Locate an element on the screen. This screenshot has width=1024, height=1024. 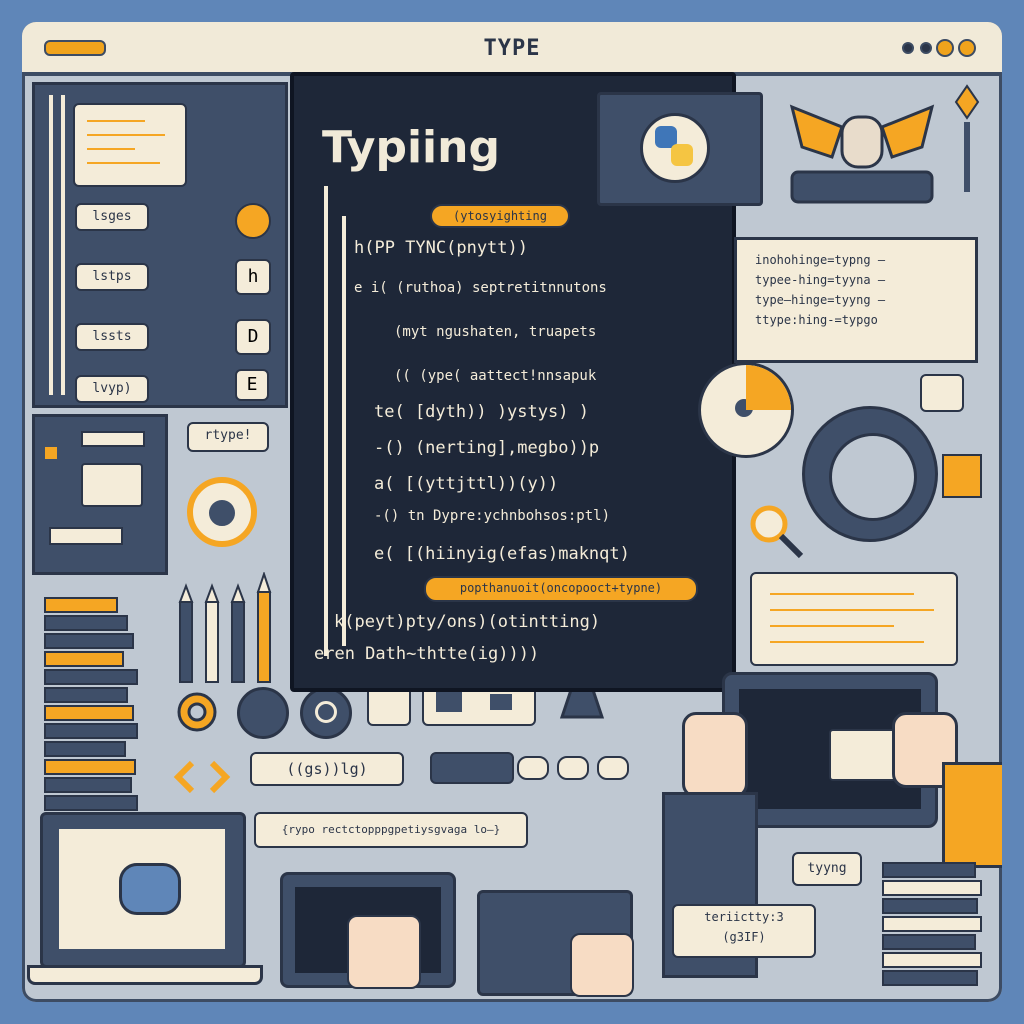
window-title: TYPE is located at coordinates (512, 48).